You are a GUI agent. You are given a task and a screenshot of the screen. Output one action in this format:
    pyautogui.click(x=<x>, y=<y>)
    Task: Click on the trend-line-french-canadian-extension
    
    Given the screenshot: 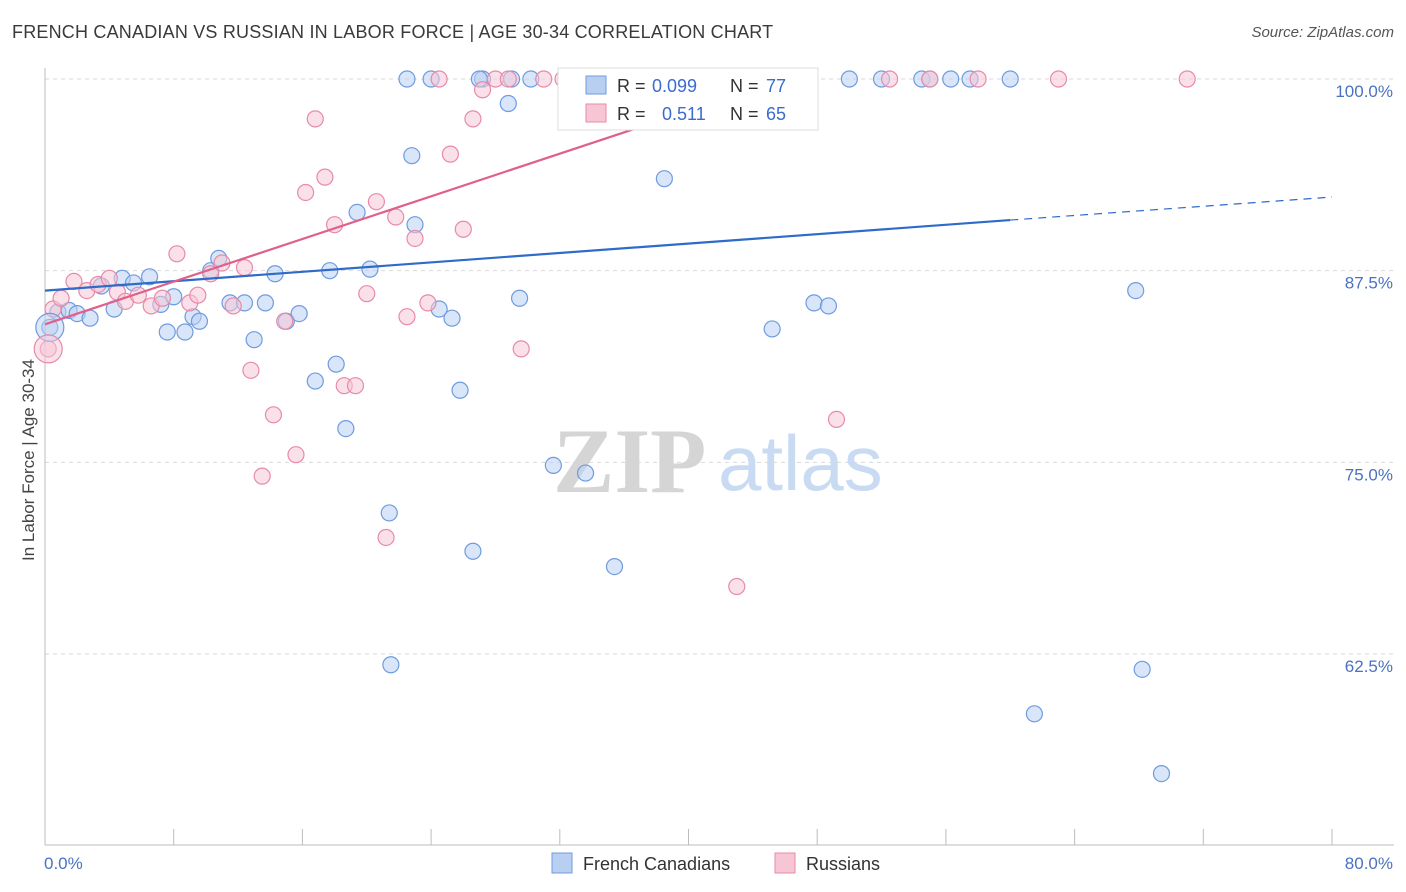 What is the action you would take?
    pyautogui.click(x=1171, y=208)
    